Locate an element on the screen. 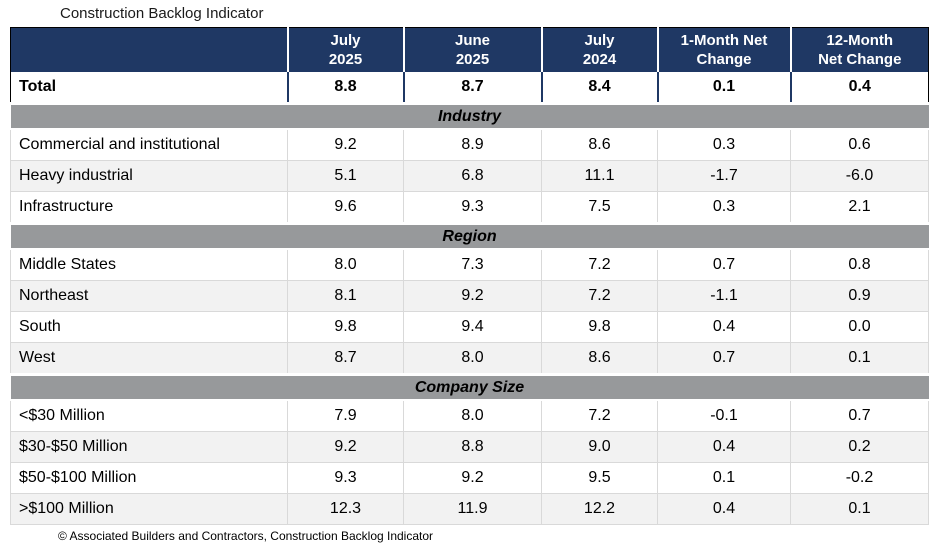 The height and width of the screenshot is (554, 936). section-band-industry: Industry is located at coordinates (469, 116).